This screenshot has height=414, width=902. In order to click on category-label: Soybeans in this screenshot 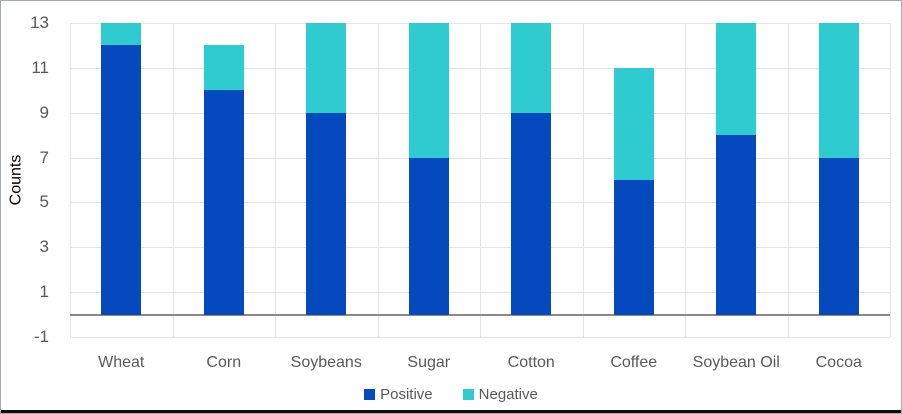, I will do `click(326, 362)`.